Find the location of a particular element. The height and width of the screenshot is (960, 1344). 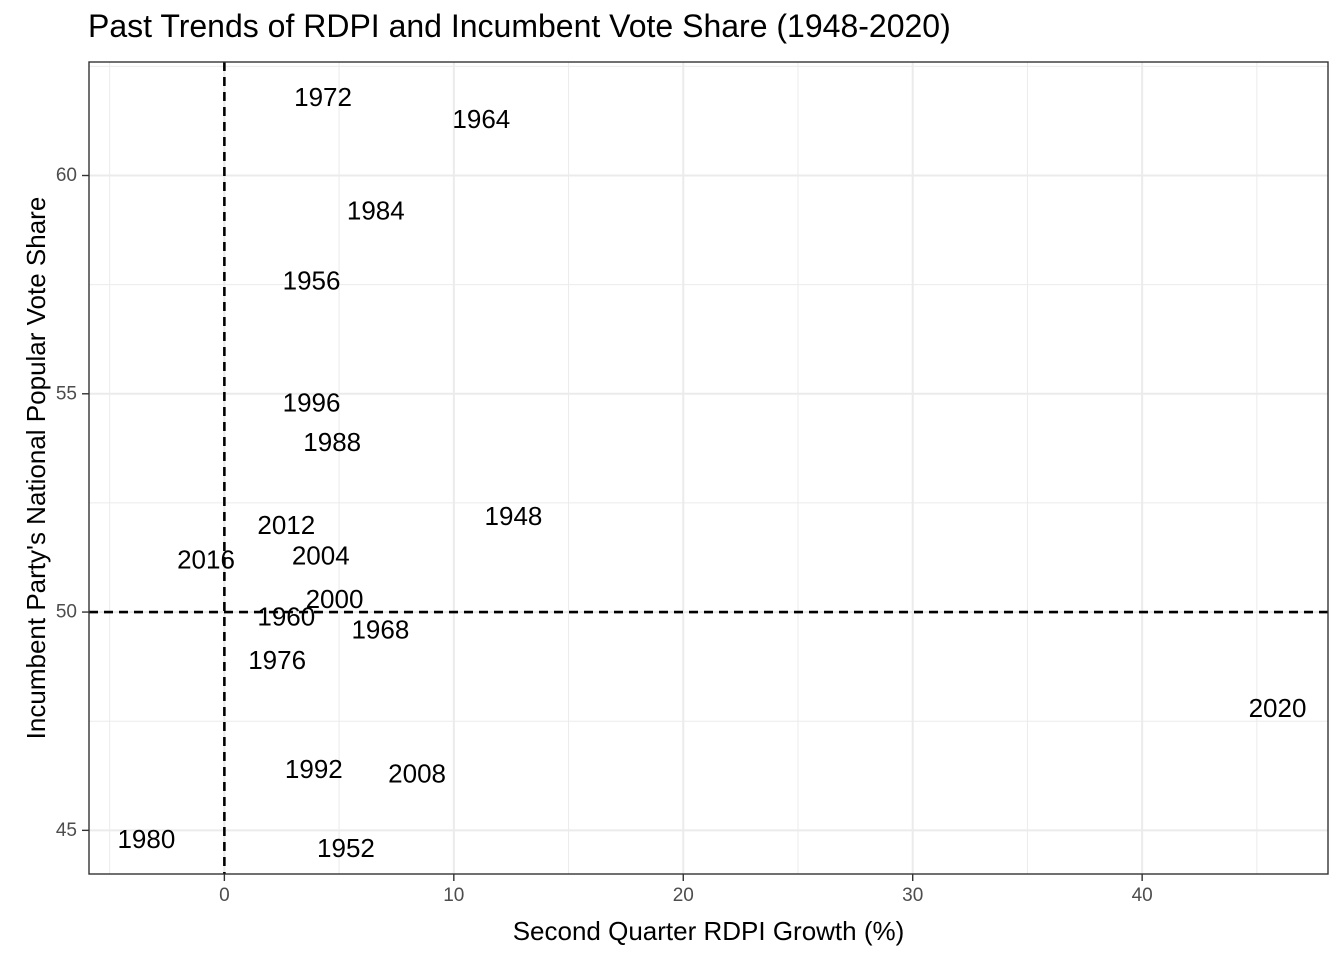

point-label-2016: 2016 is located at coordinates (206, 560).